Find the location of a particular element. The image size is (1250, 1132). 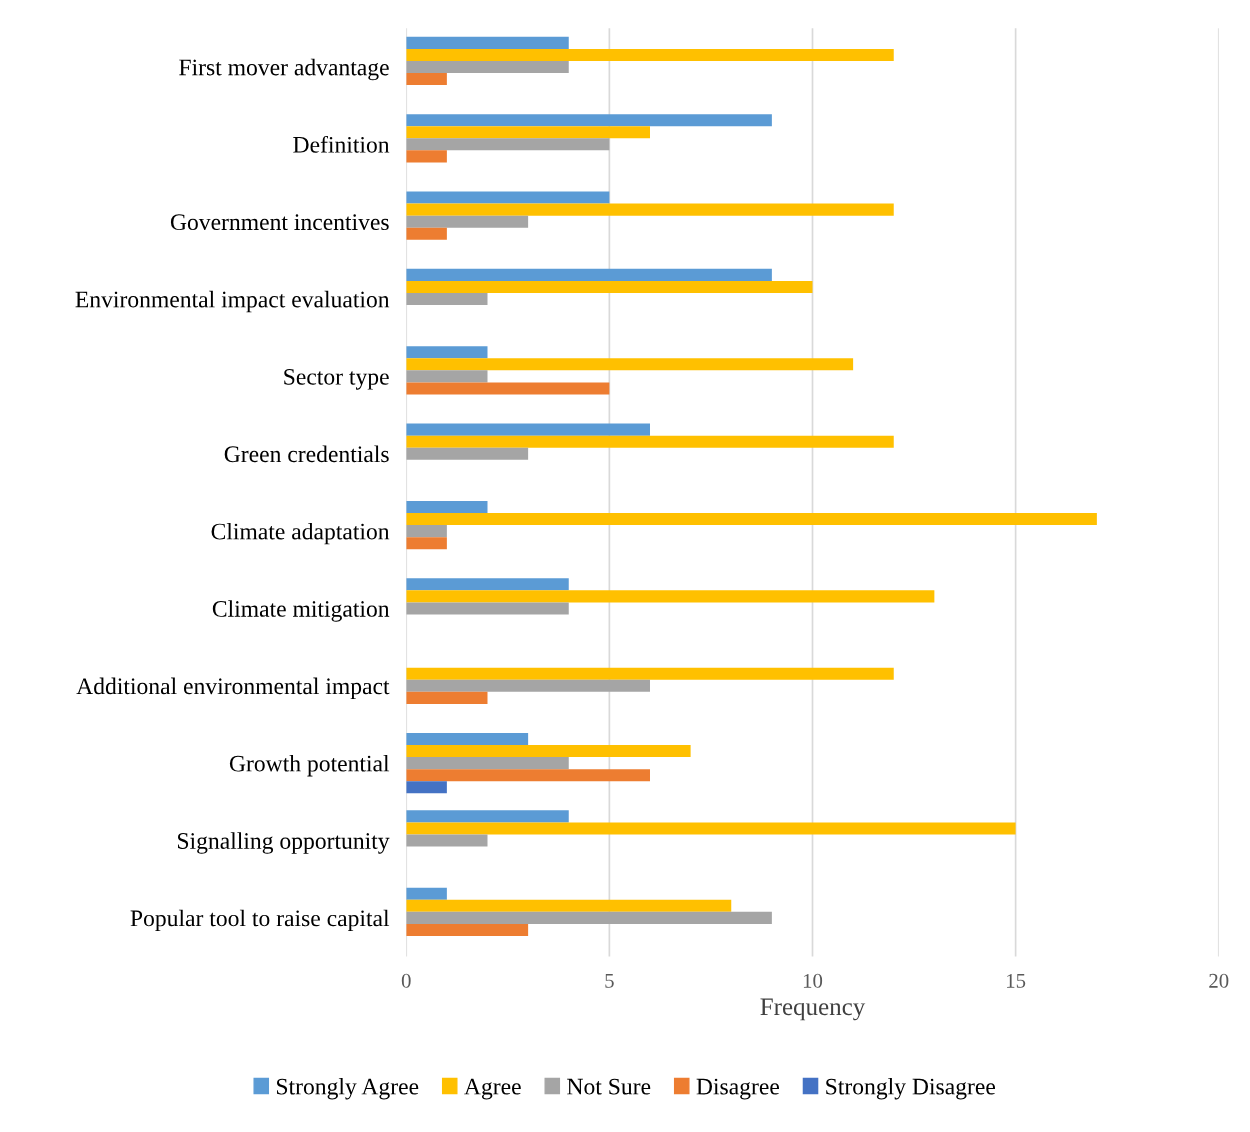

y-tick-label: First mover advantage is located at coordinates (284, 69).